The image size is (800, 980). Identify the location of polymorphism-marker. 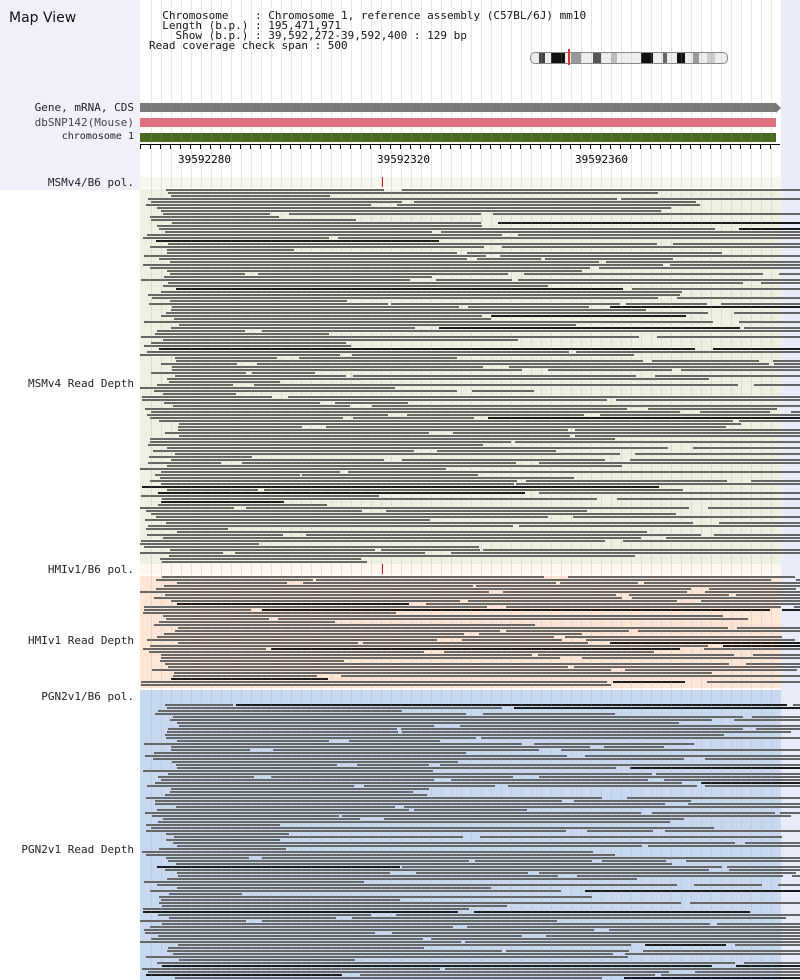
(382, 182).